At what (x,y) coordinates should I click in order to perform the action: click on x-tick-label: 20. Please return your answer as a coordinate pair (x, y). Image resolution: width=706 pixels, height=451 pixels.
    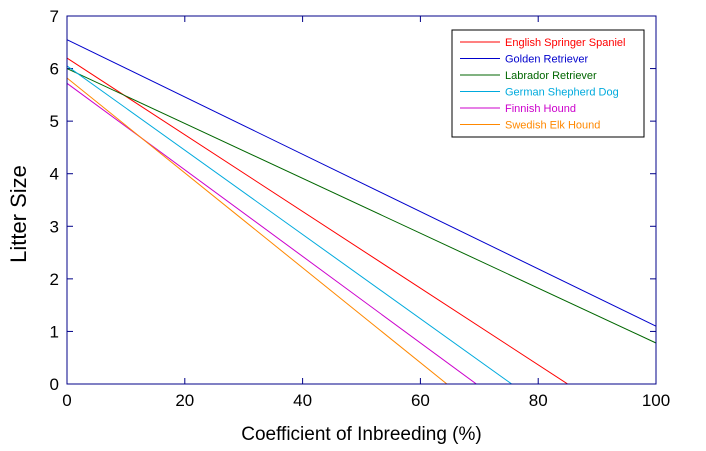
    Looking at the image, I should click on (184, 400).